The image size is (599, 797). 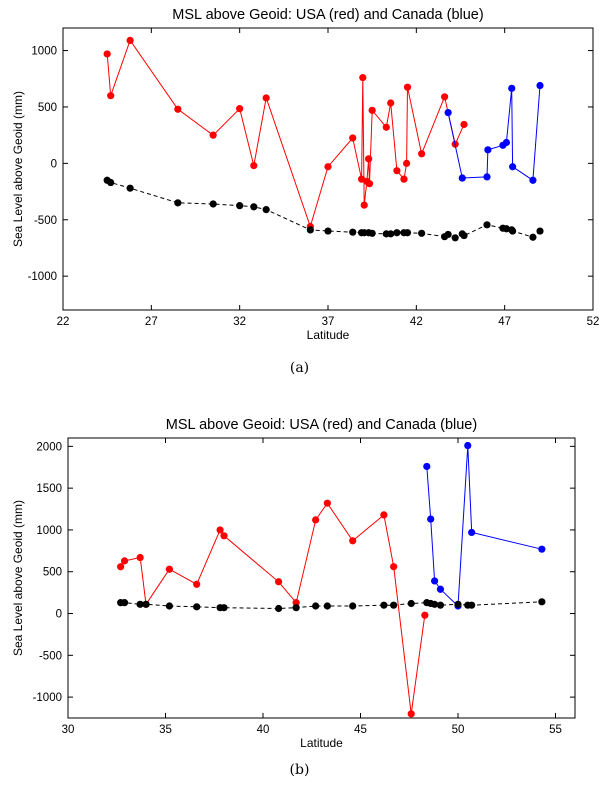 I want to click on y-tick-label: 0, so click(x=54, y=164).